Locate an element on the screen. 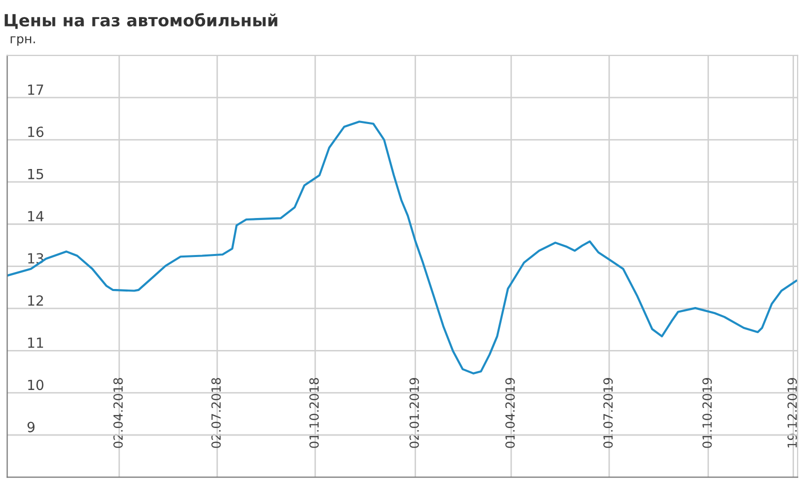 This screenshot has height=482, width=800. y-tick-label: 11 is located at coordinates (36, 343).